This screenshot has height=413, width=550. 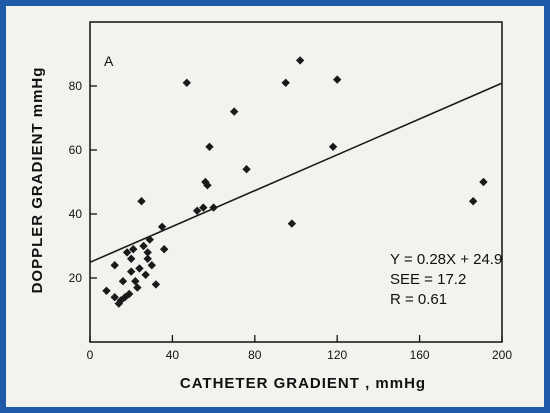 I want to click on y-tick-label: 20, so click(x=76, y=278).